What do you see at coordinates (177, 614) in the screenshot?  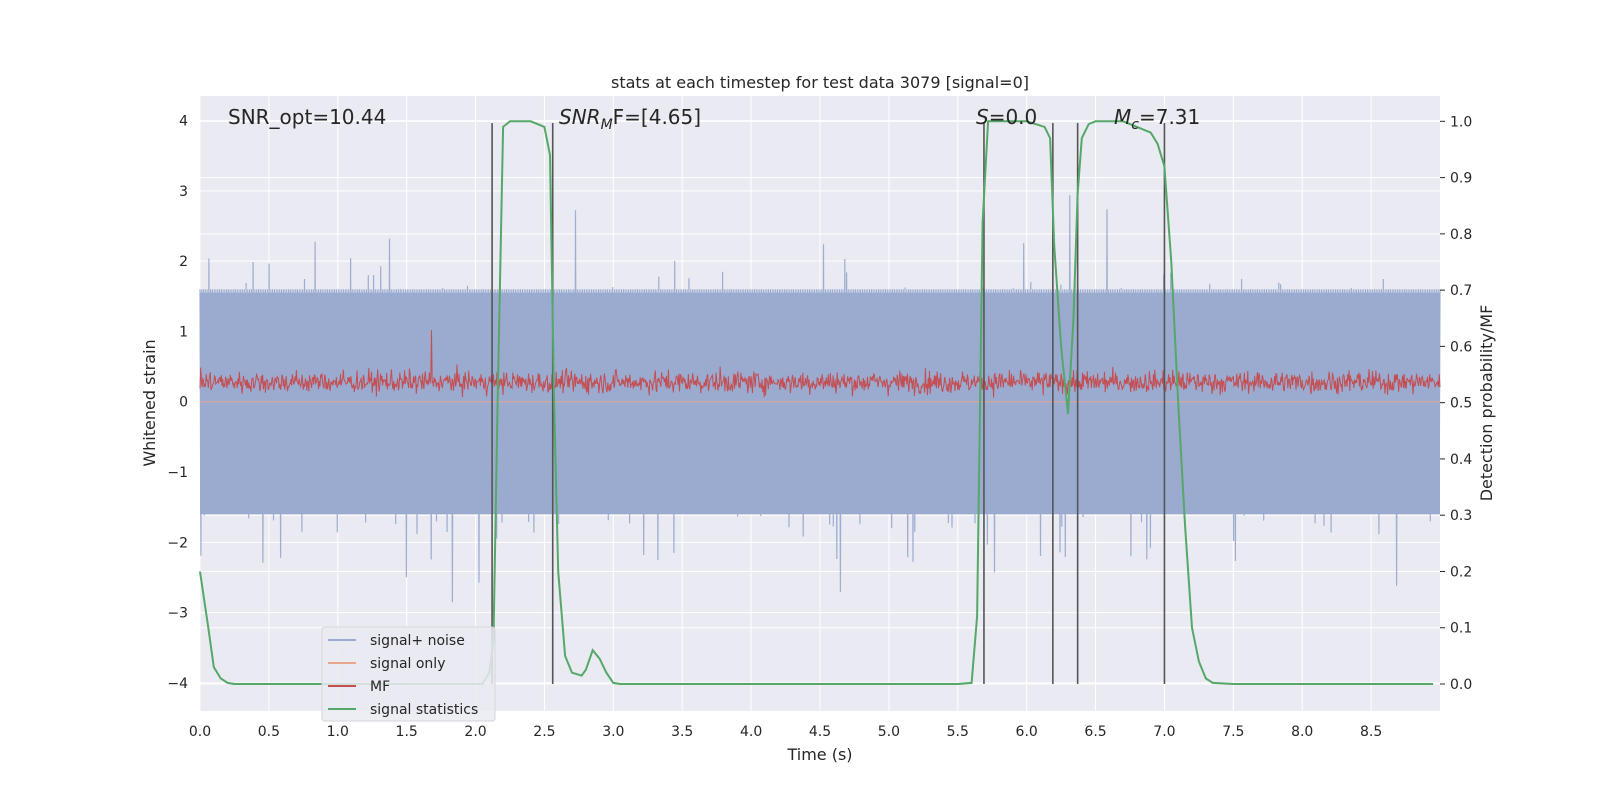 I see `y-left-tick-label: −3` at bounding box center [177, 614].